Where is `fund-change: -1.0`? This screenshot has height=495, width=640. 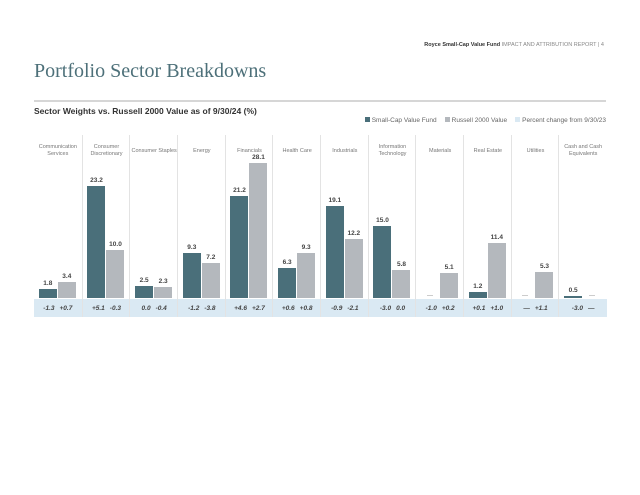
fund-change: -1.0 is located at coordinates (431, 308).